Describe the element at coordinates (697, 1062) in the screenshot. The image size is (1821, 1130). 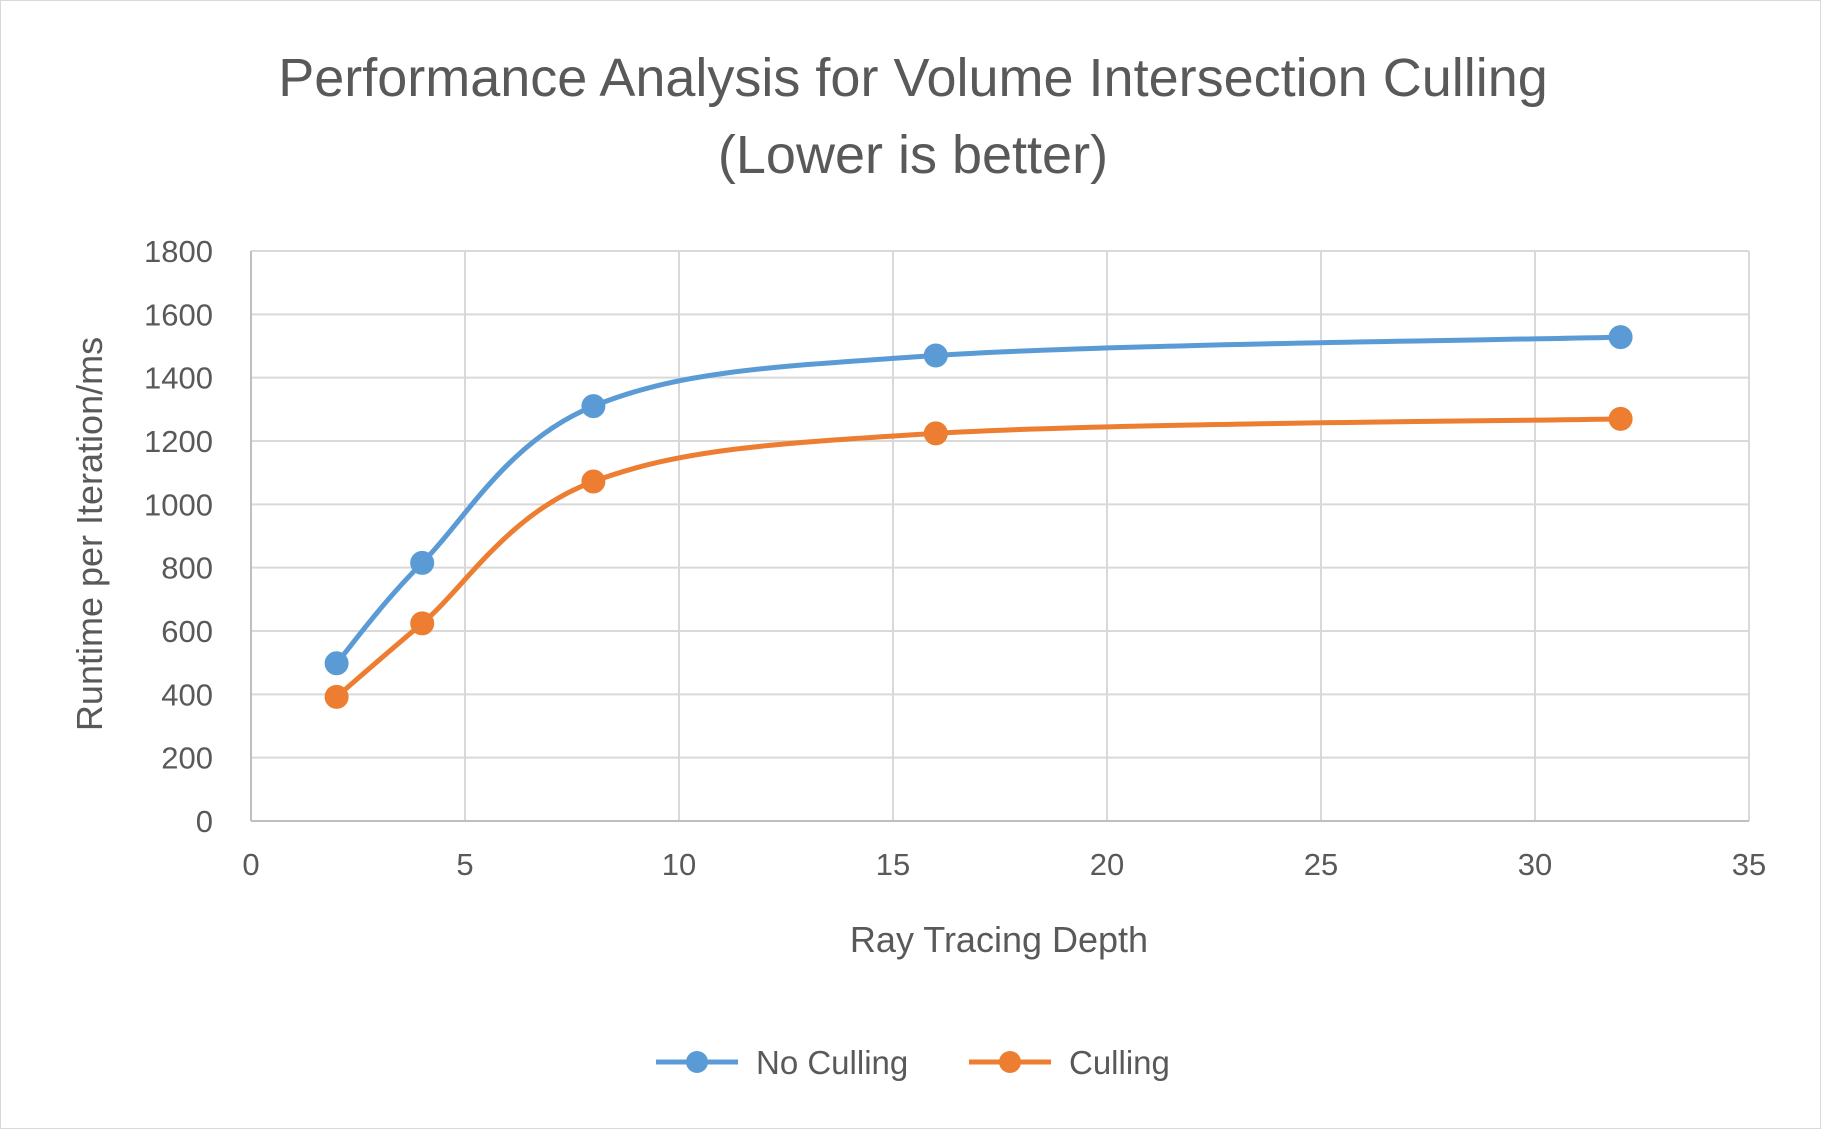
I see `legend-marker-no-culling` at that location.